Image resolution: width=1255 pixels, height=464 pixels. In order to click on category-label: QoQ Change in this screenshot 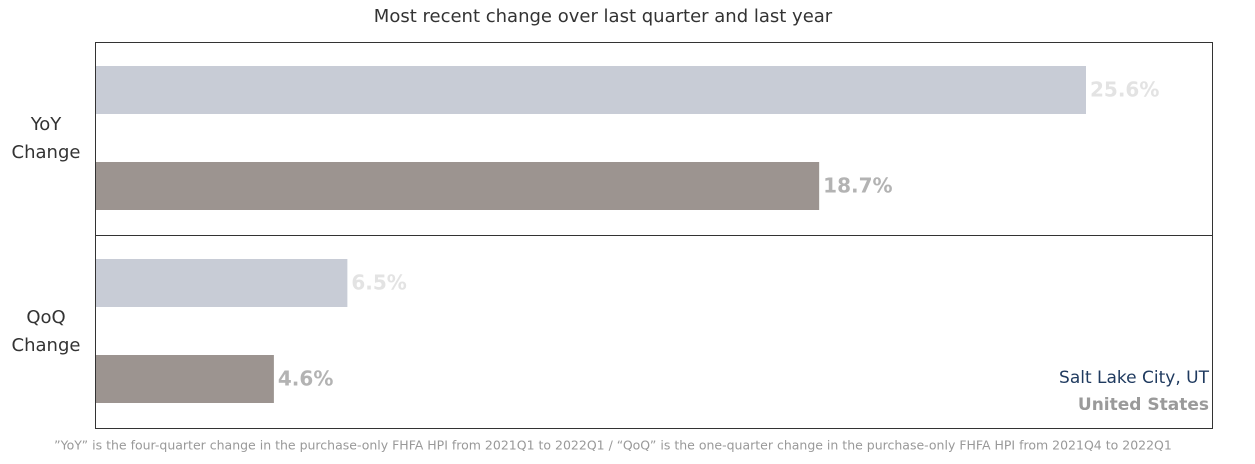, I will do `click(46, 331)`.